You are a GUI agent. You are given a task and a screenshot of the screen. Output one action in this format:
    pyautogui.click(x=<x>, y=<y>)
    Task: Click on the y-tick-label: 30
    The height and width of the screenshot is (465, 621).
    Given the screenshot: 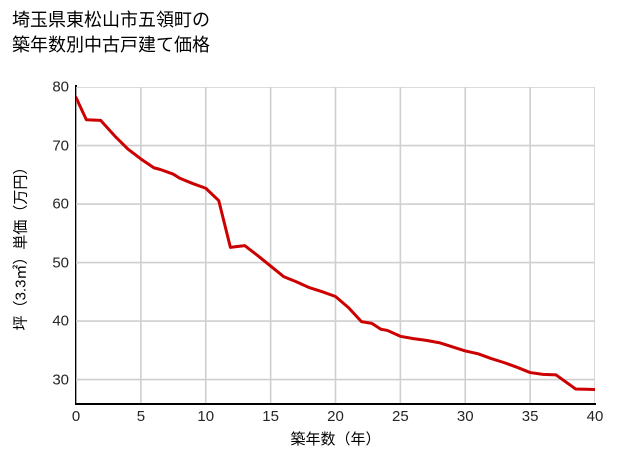 What is the action you would take?
    pyautogui.click(x=60, y=380)
    